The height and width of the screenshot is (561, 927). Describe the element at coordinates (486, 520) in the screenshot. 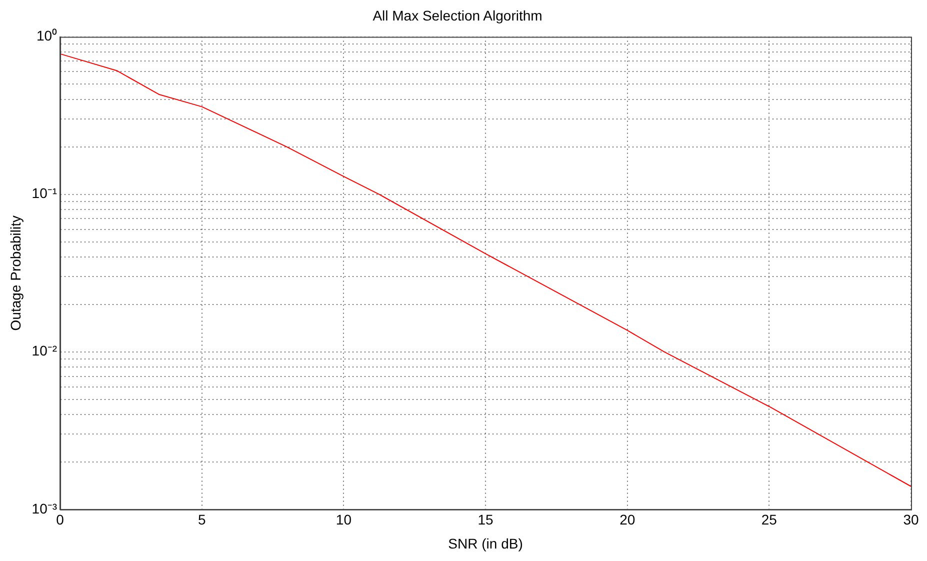

I see `x-tick-label: 15` at that location.